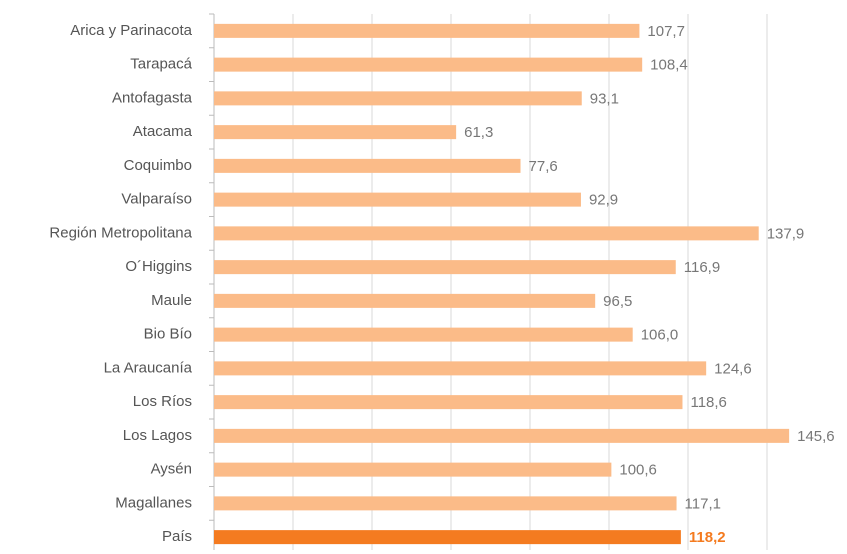 This screenshot has width=847, height=554. I want to click on value-label: 107,7, so click(666, 31).